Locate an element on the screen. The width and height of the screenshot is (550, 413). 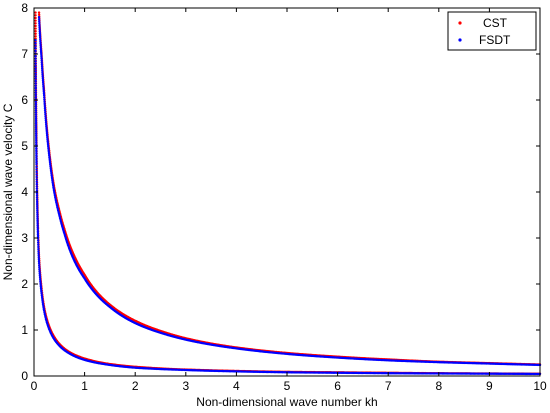
x-axis-label: Non-dimensional wave number kh is located at coordinates (286, 402).